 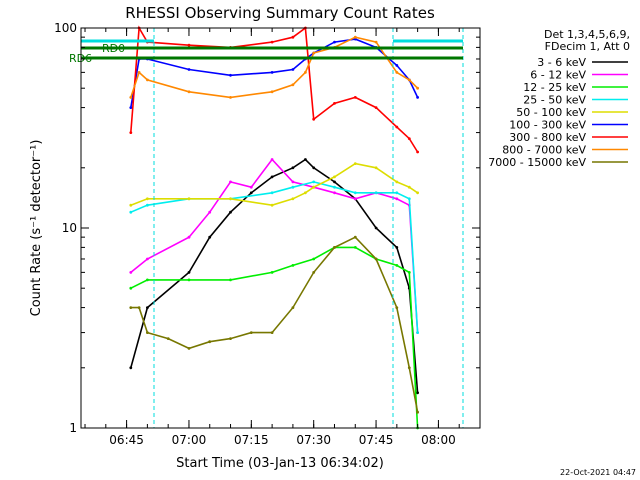 What do you see at coordinates (438, 440) in the screenshot?
I see `x-tick-label: 08:00` at bounding box center [438, 440].